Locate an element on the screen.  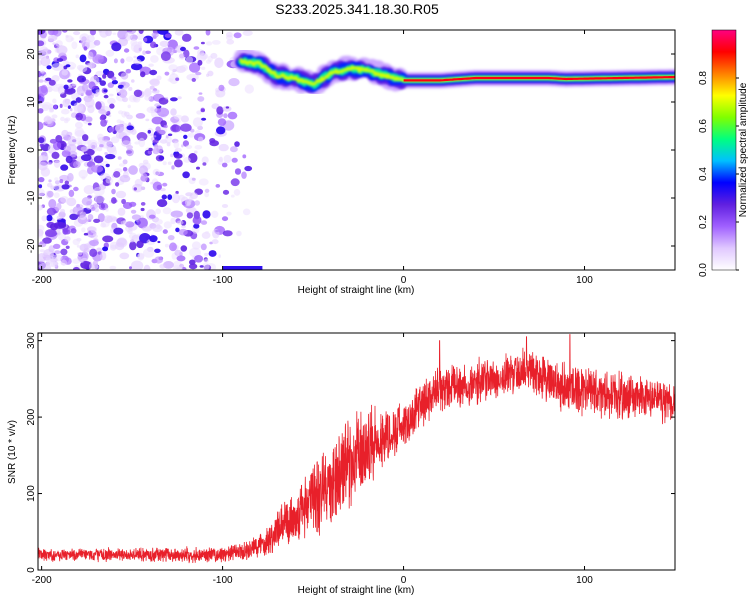
y-tick-label: 300 is located at coordinates (31, 340).